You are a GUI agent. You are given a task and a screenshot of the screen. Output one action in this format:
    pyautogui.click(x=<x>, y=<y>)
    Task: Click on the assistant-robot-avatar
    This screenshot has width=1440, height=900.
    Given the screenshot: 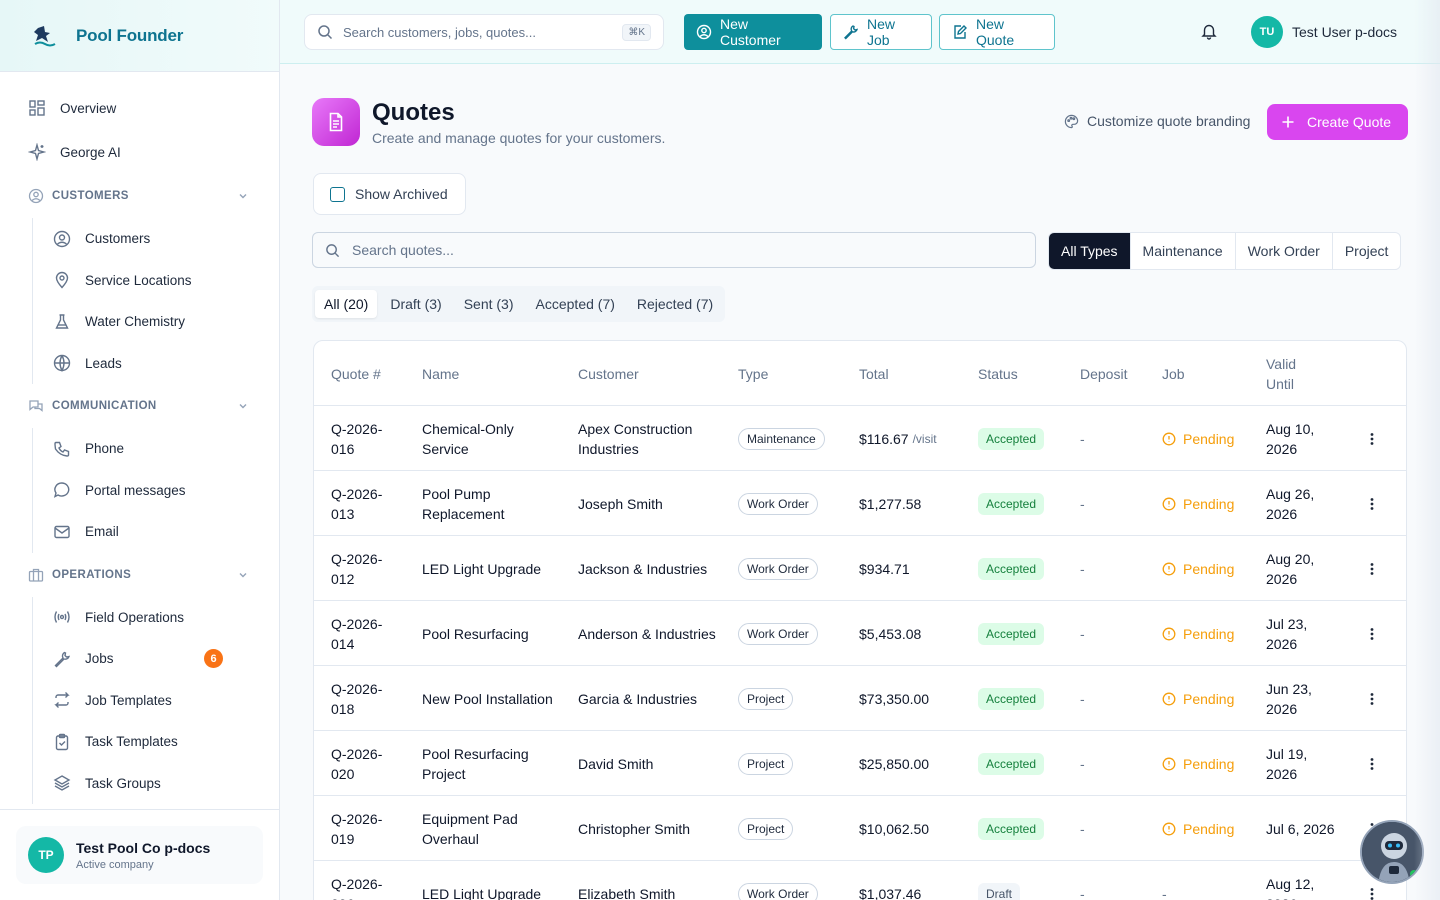 What is the action you would take?
    pyautogui.click(x=1392, y=852)
    